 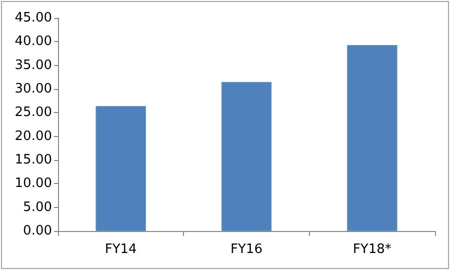 I want to click on y-tick-label: 5.00, so click(x=37, y=207).